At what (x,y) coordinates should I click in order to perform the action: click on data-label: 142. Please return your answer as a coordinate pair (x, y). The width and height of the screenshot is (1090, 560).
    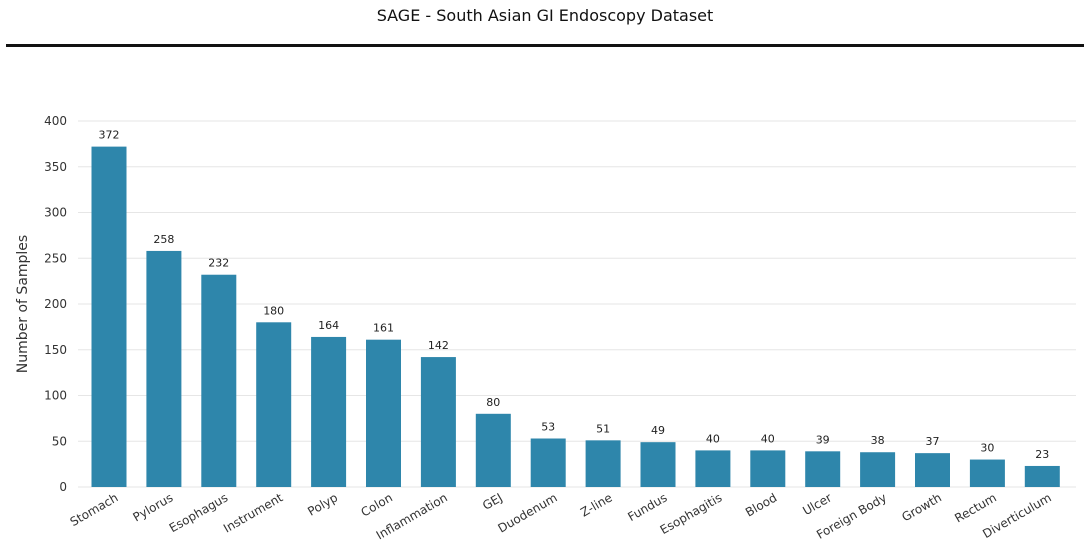
    Looking at the image, I should click on (438, 345).